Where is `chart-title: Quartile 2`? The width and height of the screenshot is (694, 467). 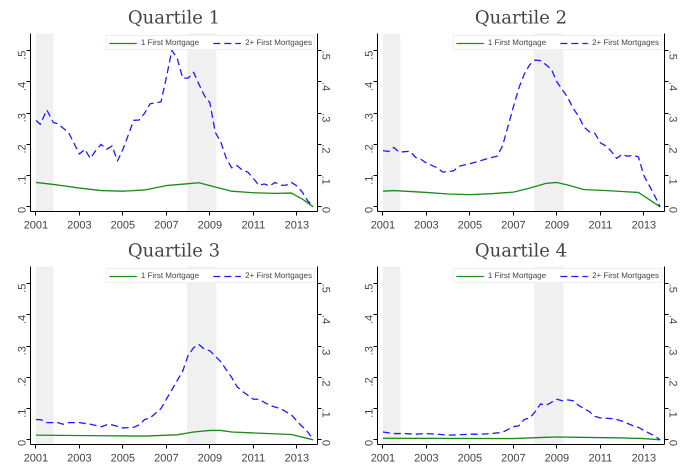
chart-title: Quartile 2 is located at coordinates (521, 18).